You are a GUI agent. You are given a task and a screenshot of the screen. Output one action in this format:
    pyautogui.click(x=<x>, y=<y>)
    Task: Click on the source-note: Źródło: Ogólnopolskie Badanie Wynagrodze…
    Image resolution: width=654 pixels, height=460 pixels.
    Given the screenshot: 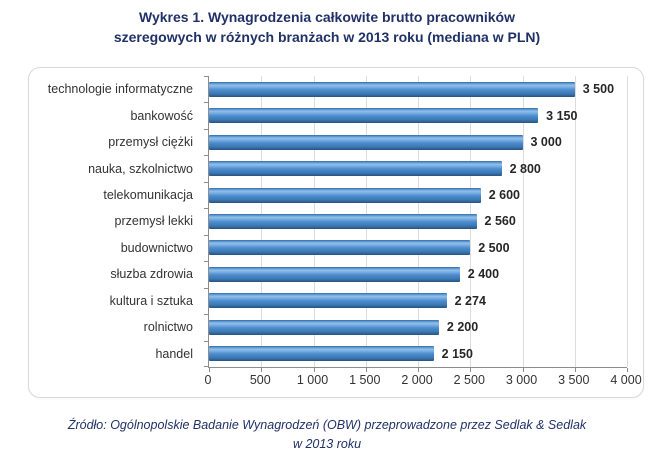 What is the action you would take?
    pyautogui.click(x=327, y=435)
    